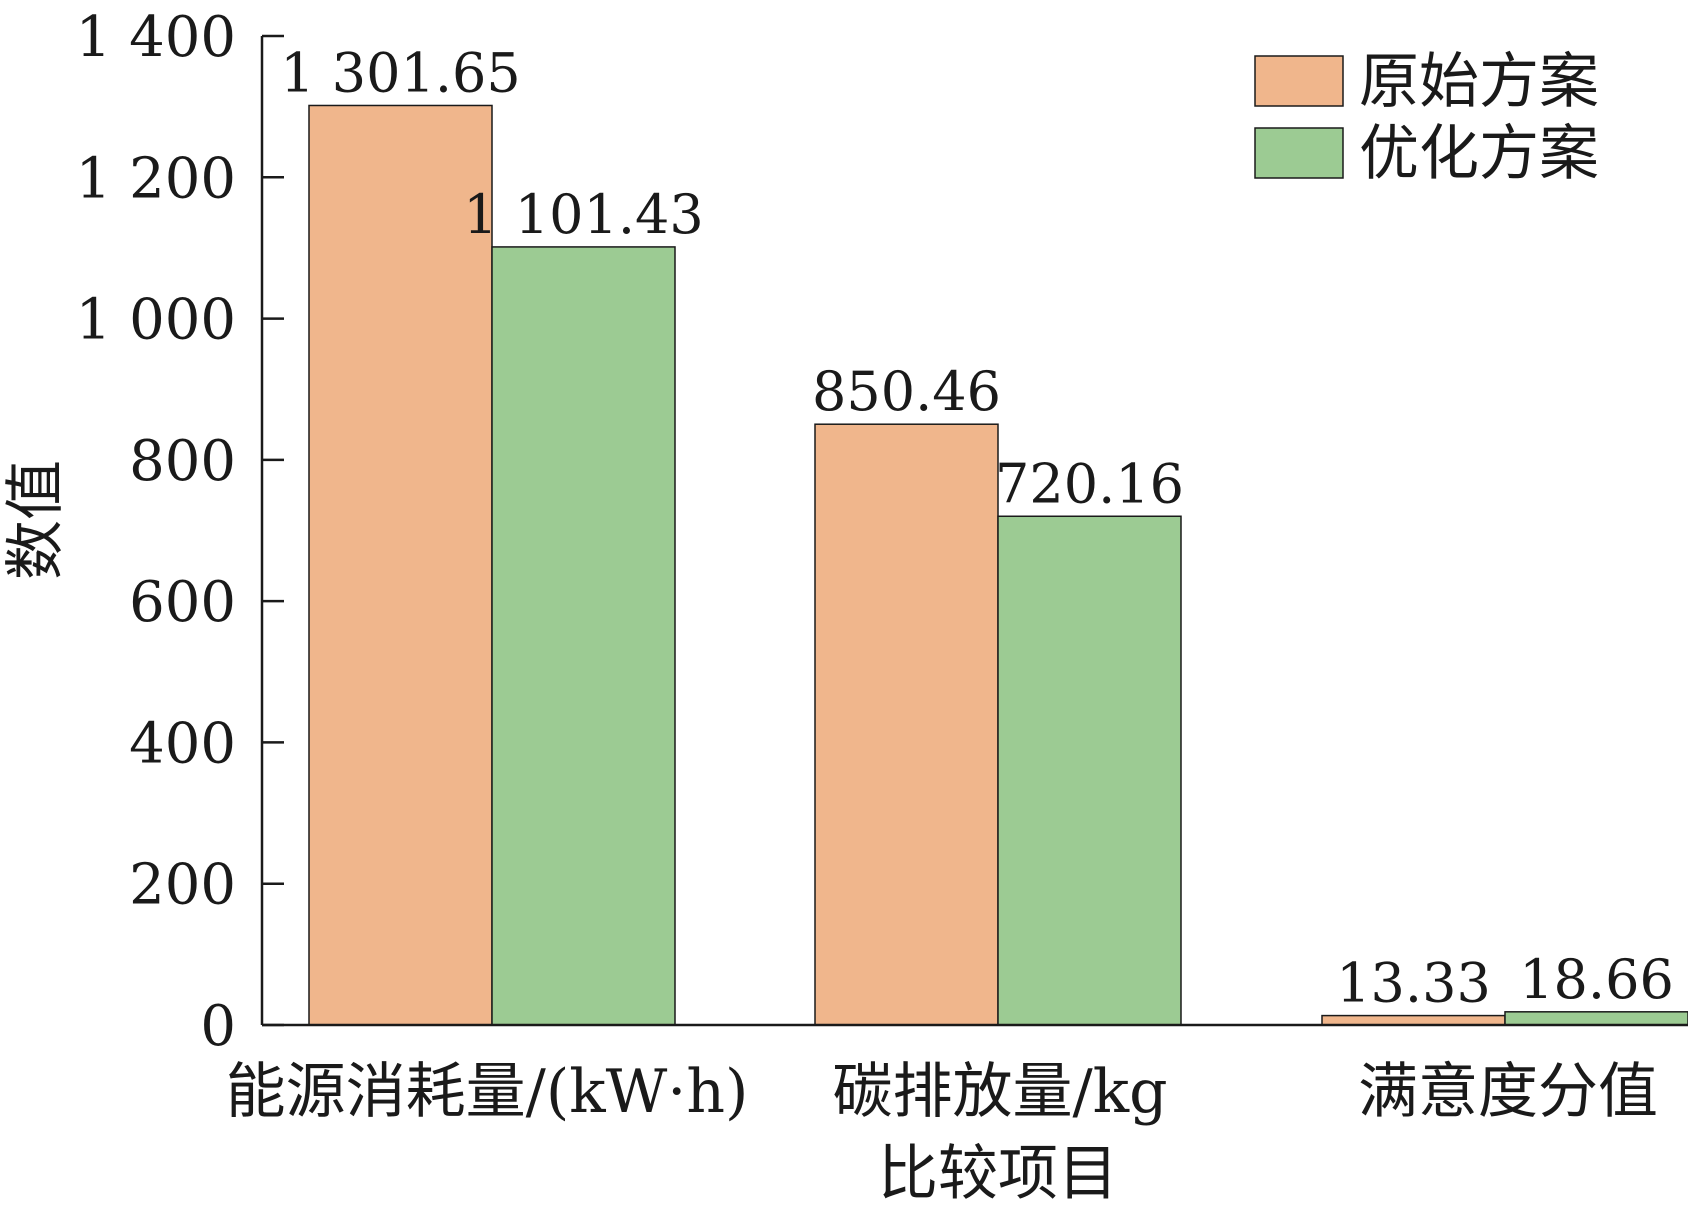 This screenshot has height=1213, width=1688. Describe the element at coordinates (1000, 1092) in the screenshot. I see `category-label: 碳排放量/kg` at that location.